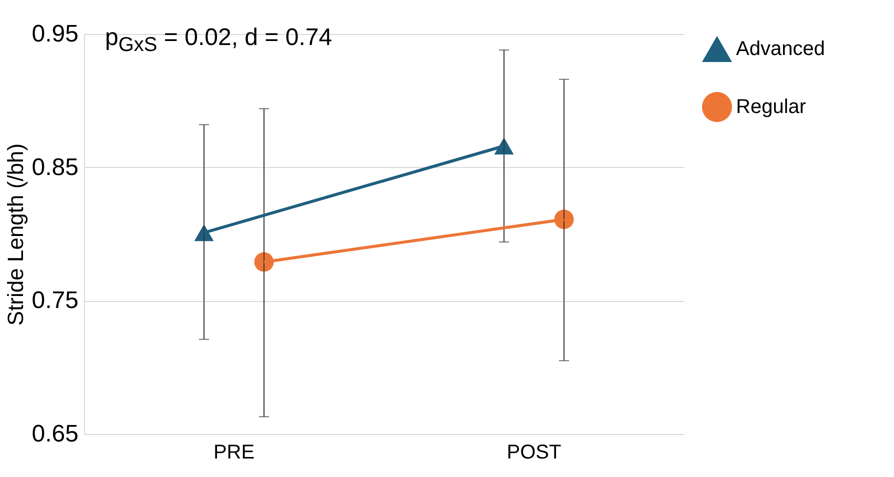  I want to click on legend-label: Advanced, so click(780, 49).